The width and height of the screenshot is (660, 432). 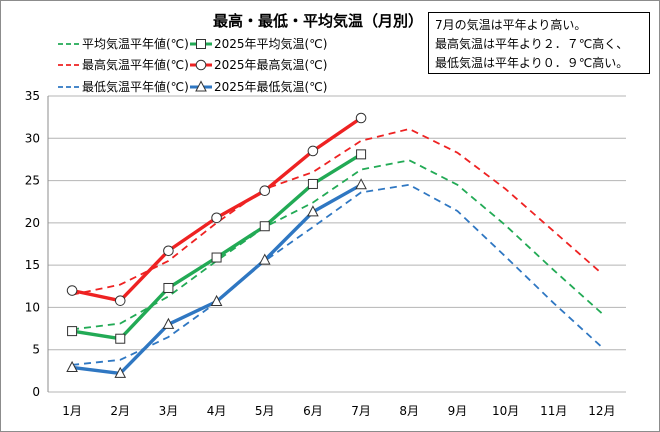 What do you see at coordinates (217, 411) in the screenshot?
I see `x-tick-label: 4月` at bounding box center [217, 411].